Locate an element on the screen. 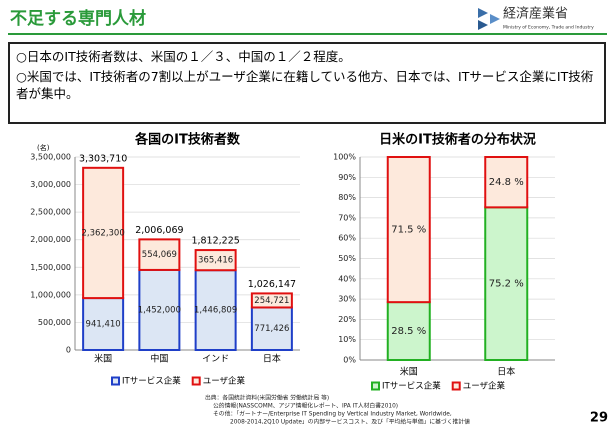  value-label: 71.5 % is located at coordinates (408, 230).